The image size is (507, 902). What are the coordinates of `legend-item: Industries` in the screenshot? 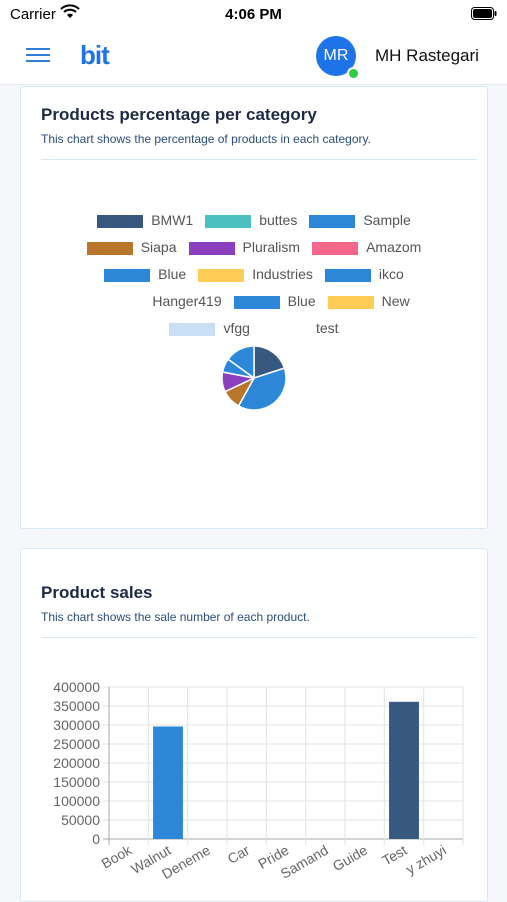 It's located at (255, 274).